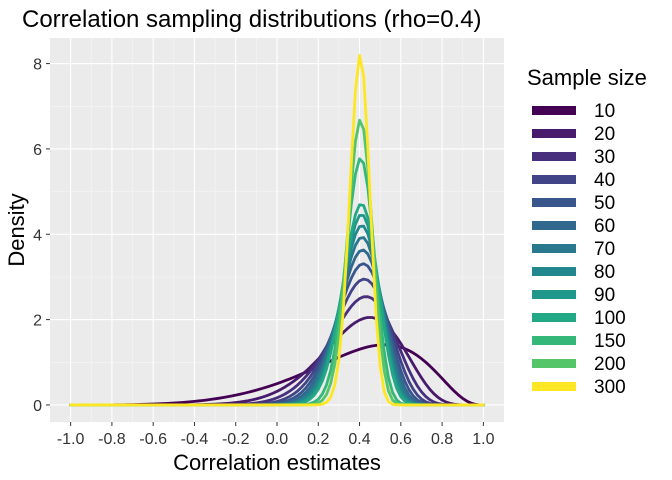  Describe the element at coordinates (71, 439) in the screenshot. I see `x-tick-label: -1.0` at that location.